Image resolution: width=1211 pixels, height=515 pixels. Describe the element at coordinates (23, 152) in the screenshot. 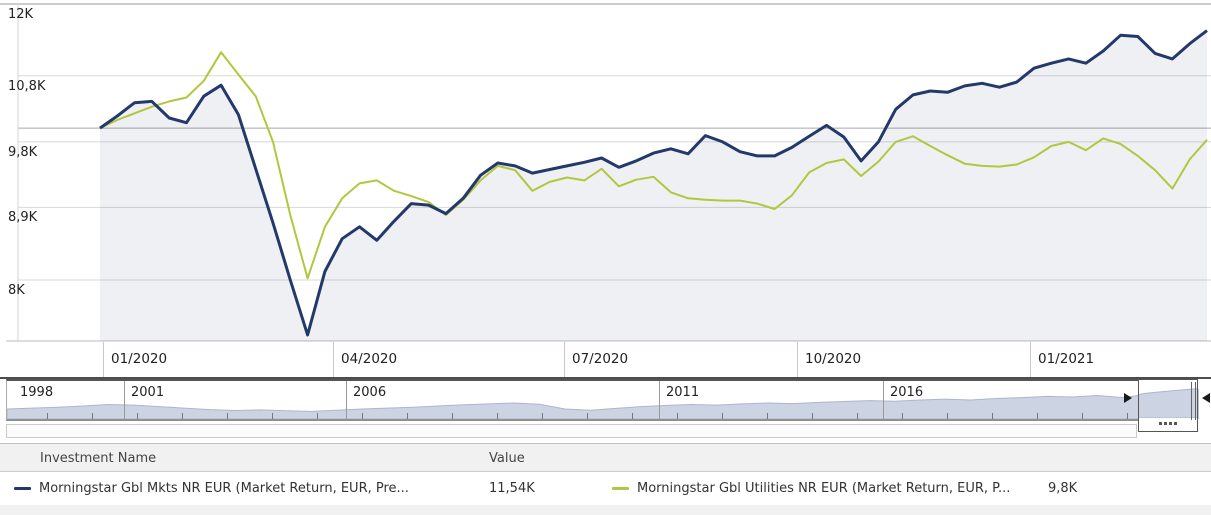

I see `y-axis-label: 9,8K` at that location.